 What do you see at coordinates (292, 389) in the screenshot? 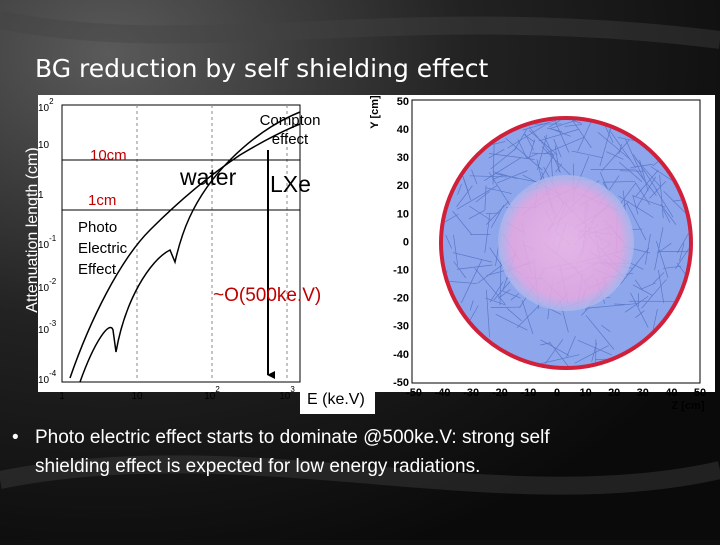
I see `tick-exp: 3` at bounding box center [292, 389].